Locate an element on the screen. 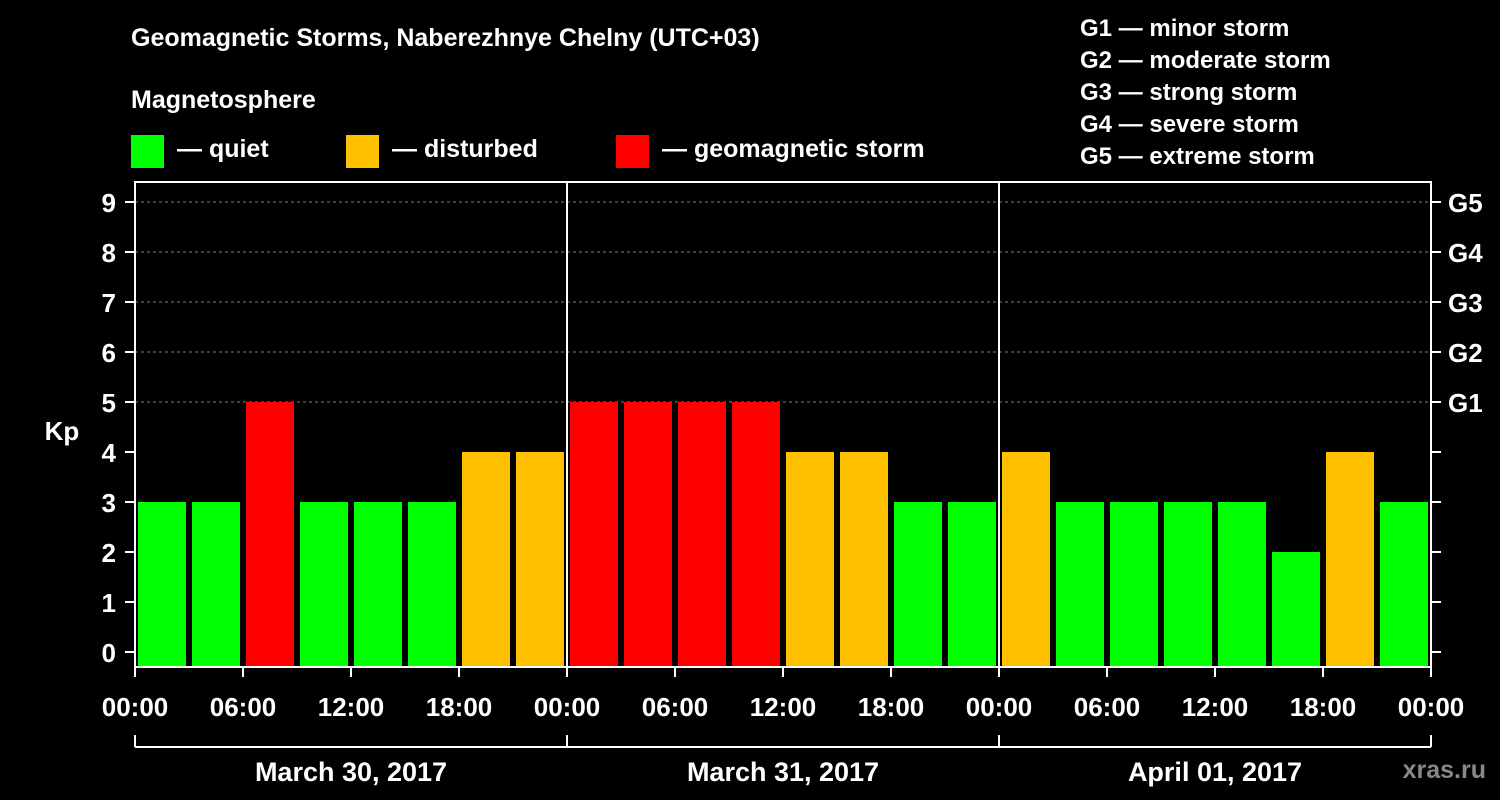  legend-label-quiet: — quiet is located at coordinates (223, 149).